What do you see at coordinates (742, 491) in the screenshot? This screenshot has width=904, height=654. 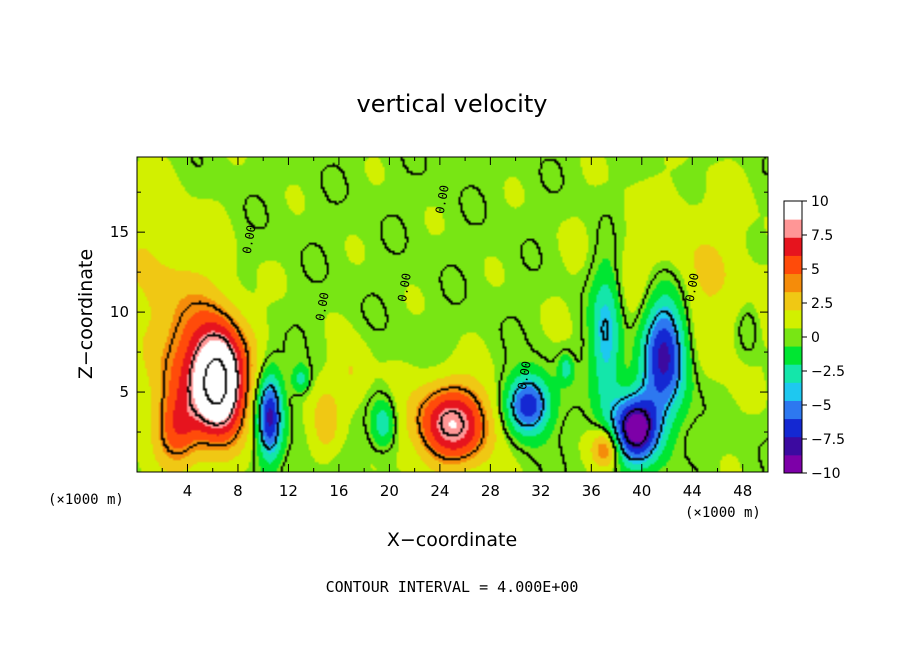 I see `x-tick-label: 48` at bounding box center [742, 491].